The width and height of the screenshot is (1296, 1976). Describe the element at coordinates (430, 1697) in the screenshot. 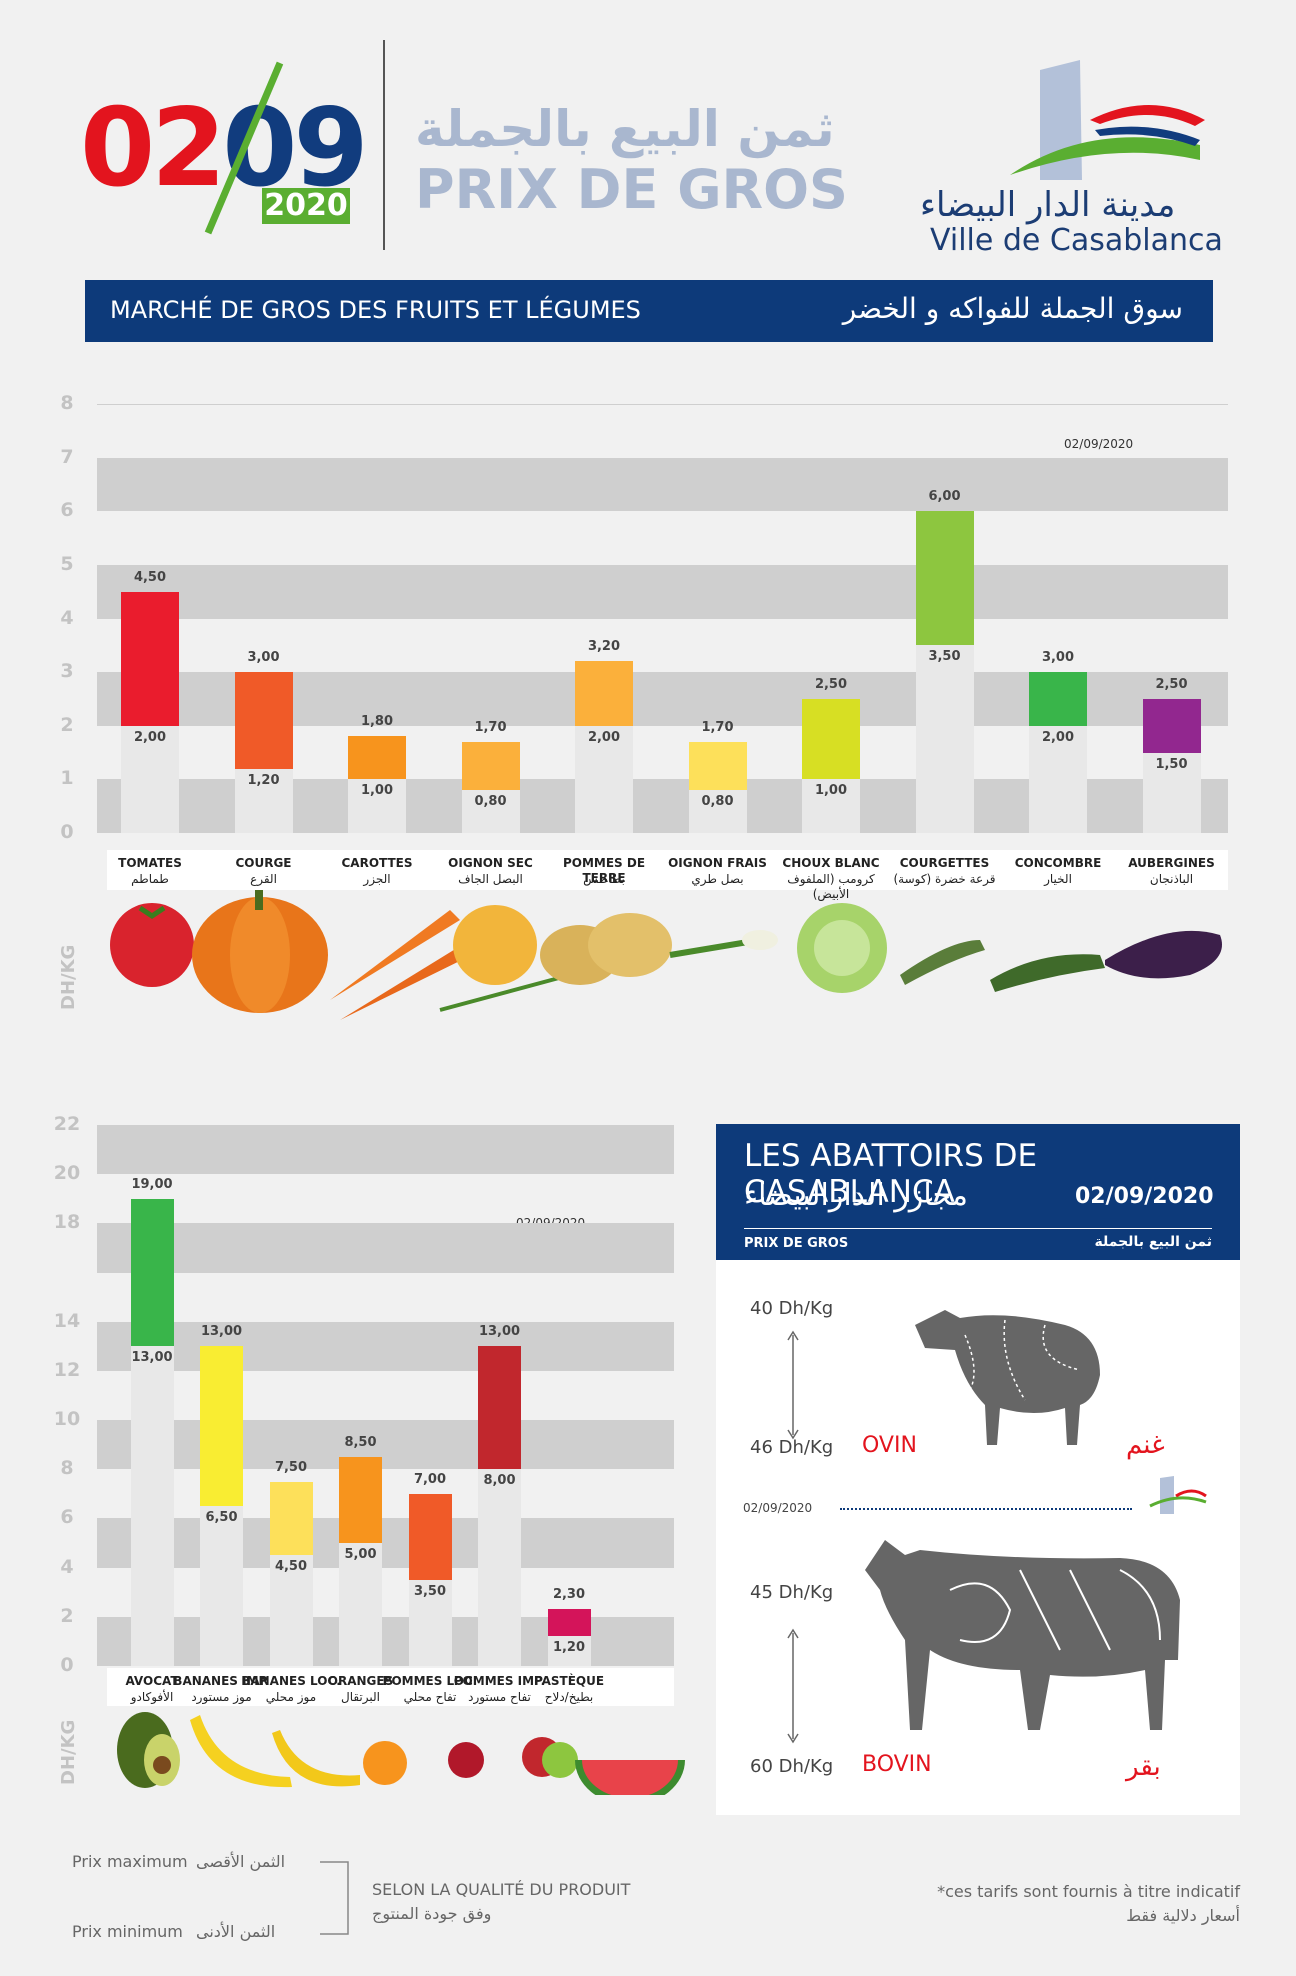

I see `chart2-category-label-arabic: تفاح محلي` at that location.